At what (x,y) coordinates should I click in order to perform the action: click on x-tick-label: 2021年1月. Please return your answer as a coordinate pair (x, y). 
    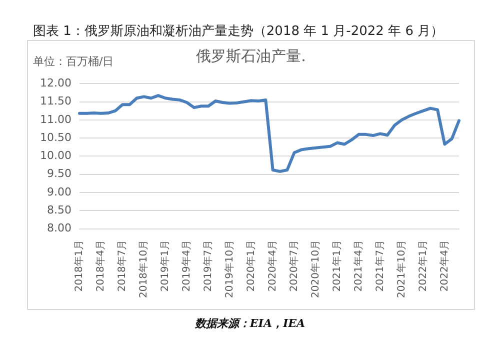
    Looking at the image, I should click on (336, 266).